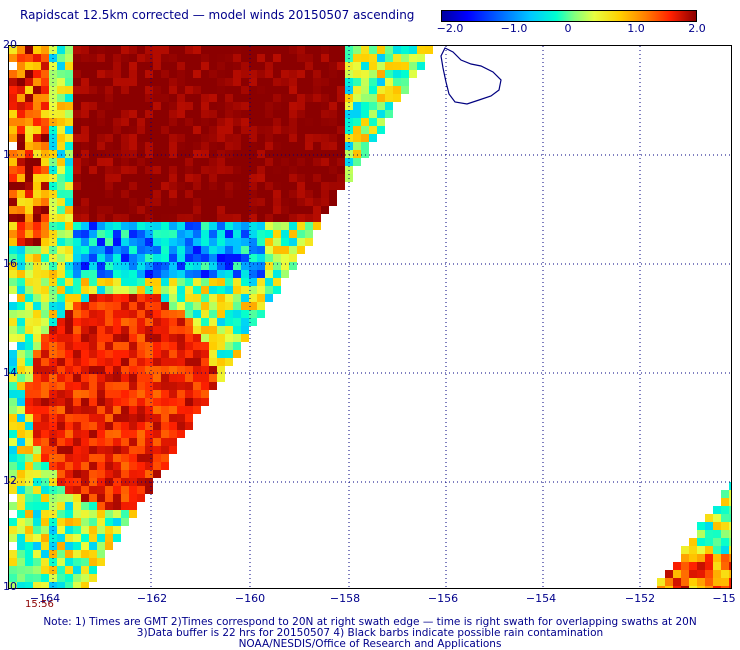 The image size is (740, 650). Describe the element at coordinates (10, 480) in the screenshot. I see `lat-tick-label: 12` at that location.